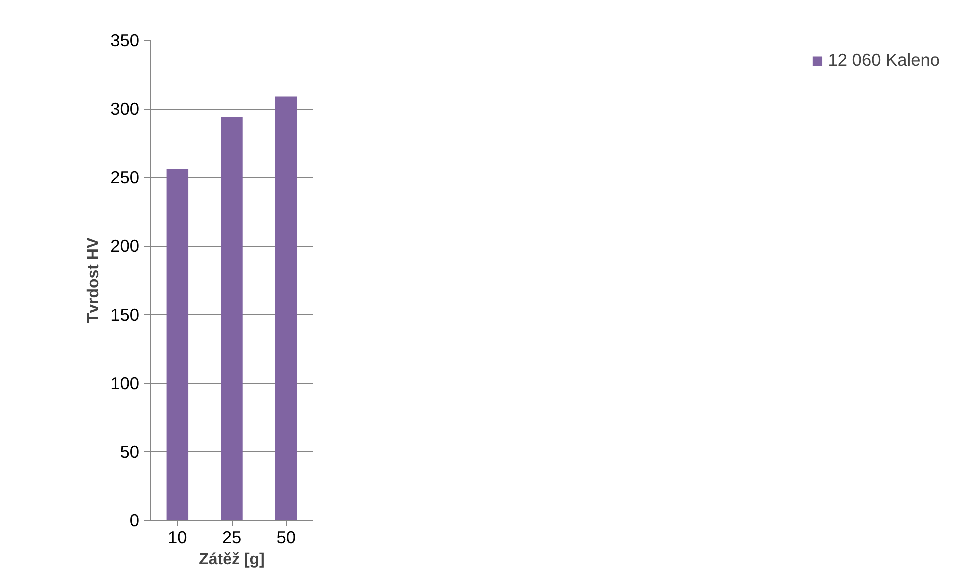 Image resolution: width=956 pixels, height=585 pixels. Describe the element at coordinates (232, 538) in the screenshot. I see `x-tick-label: 25` at that location.